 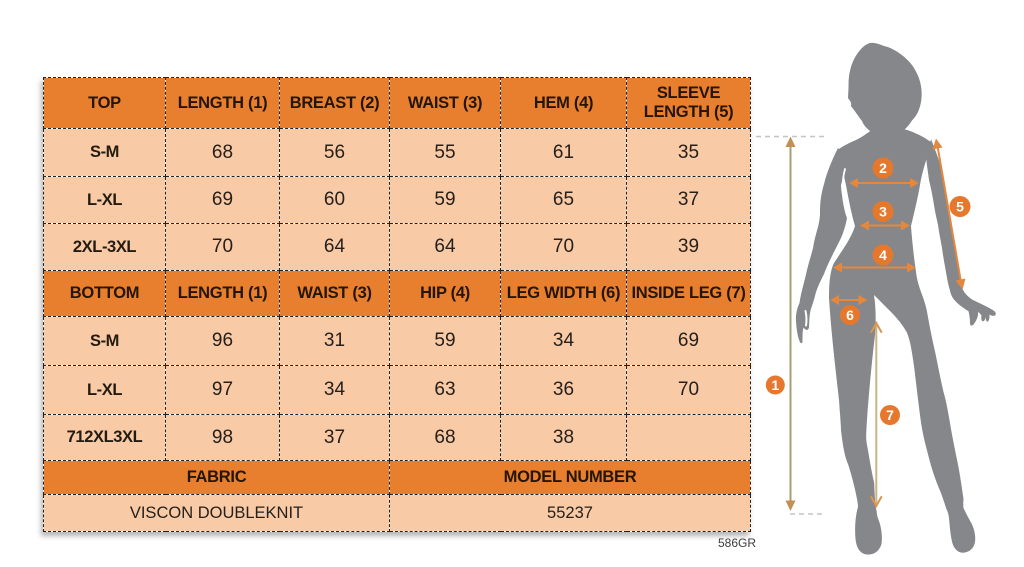 I want to click on svg-text: 5, so click(x=960, y=207).